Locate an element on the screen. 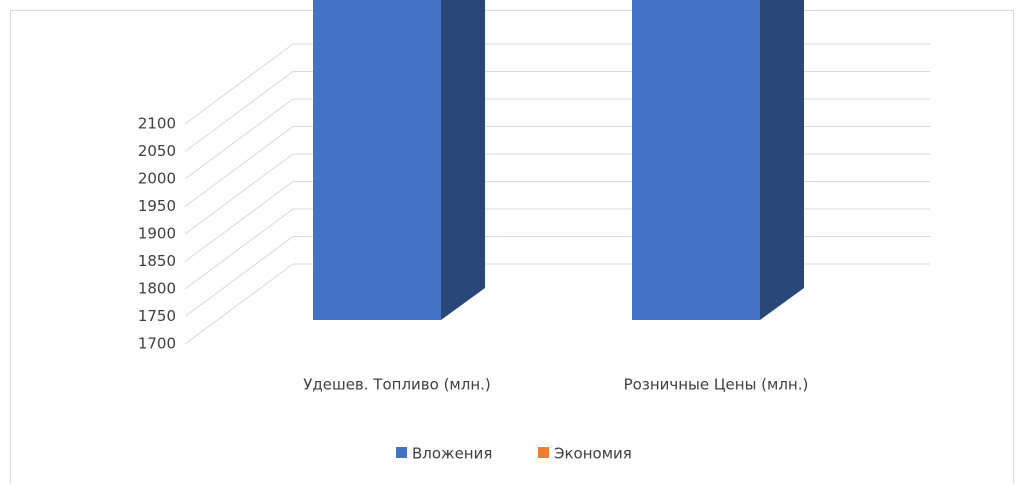  x-tick-label: Удешев. Топливо (млн.) is located at coordinates (397, 385).